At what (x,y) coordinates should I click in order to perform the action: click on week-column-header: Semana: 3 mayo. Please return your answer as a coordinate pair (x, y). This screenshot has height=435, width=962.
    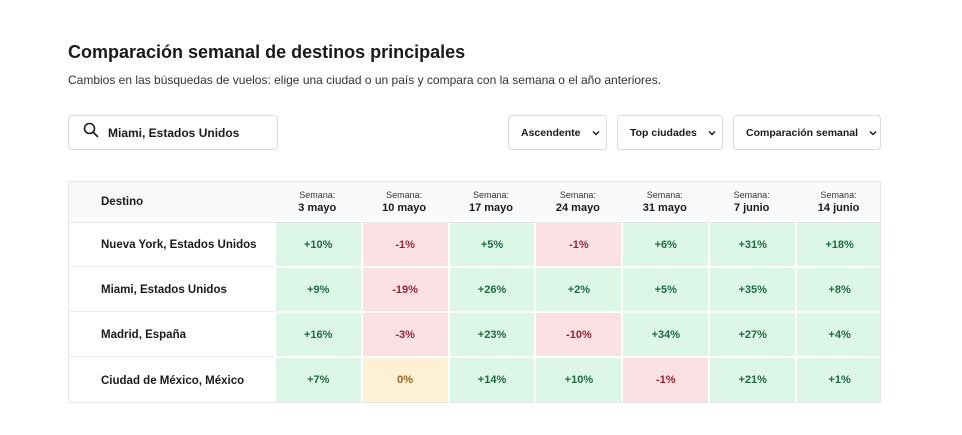
    Looking at the image, I should click on (317, 202).